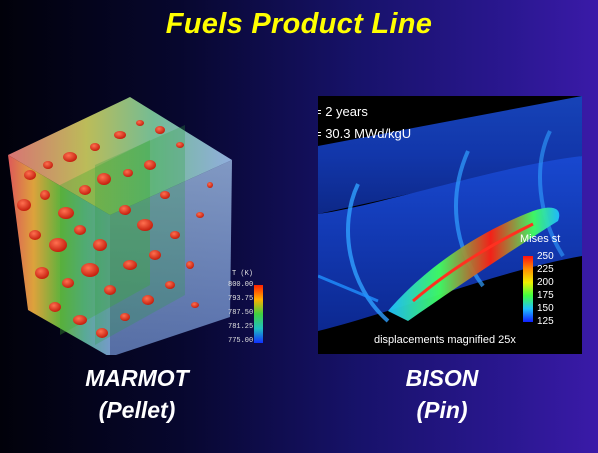  I want to click on marmot-label: MARMOT (Pellet), so click(137, 394).